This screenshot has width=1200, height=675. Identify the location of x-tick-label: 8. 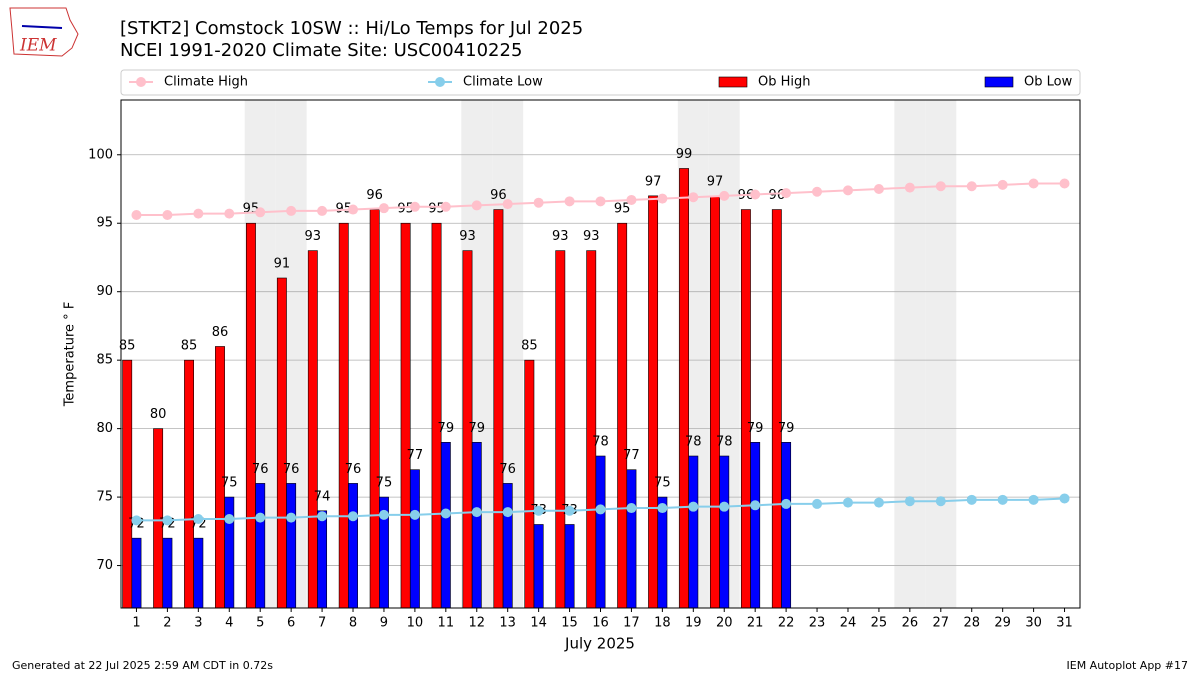
(353, 623).